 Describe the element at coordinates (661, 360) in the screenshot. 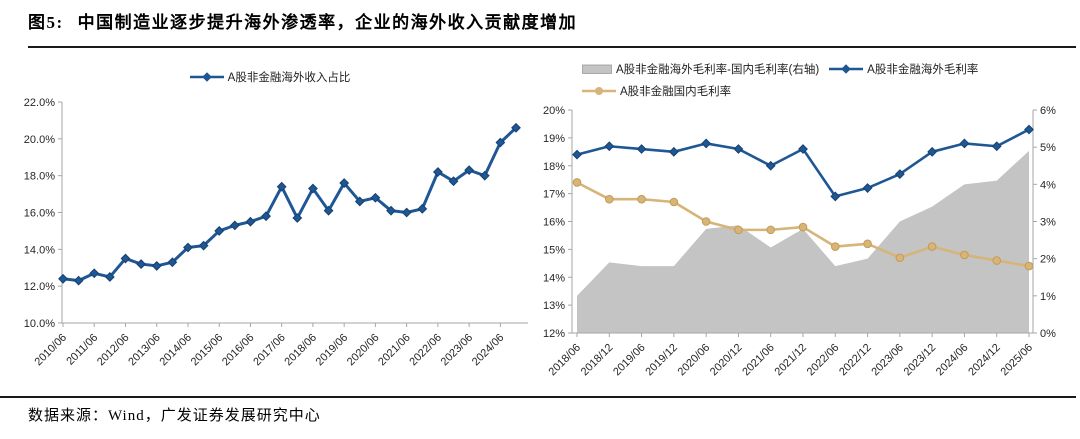

I see `svg-text: 2019/12` at that location.